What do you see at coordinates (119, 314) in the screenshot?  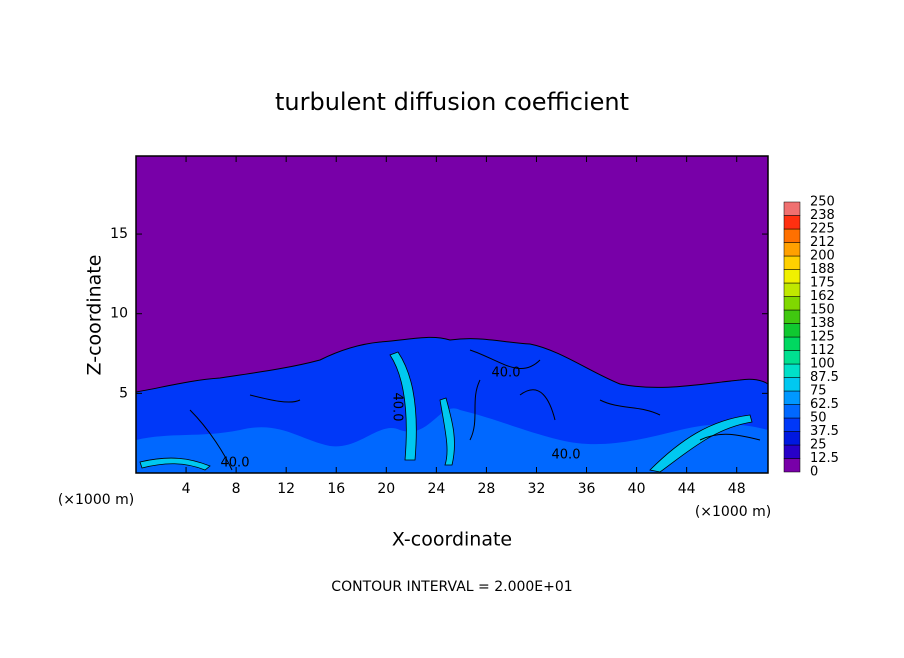 I see `y-tick-label: 10` at bounding box center [119, 314].